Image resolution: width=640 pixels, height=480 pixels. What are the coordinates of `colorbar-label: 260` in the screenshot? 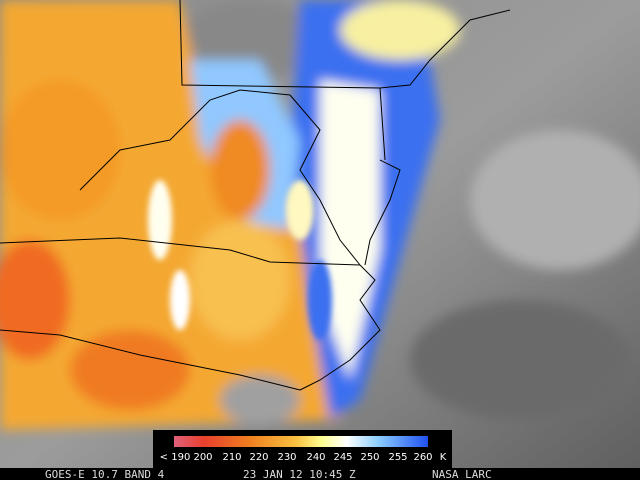 It's located at (422, 457).